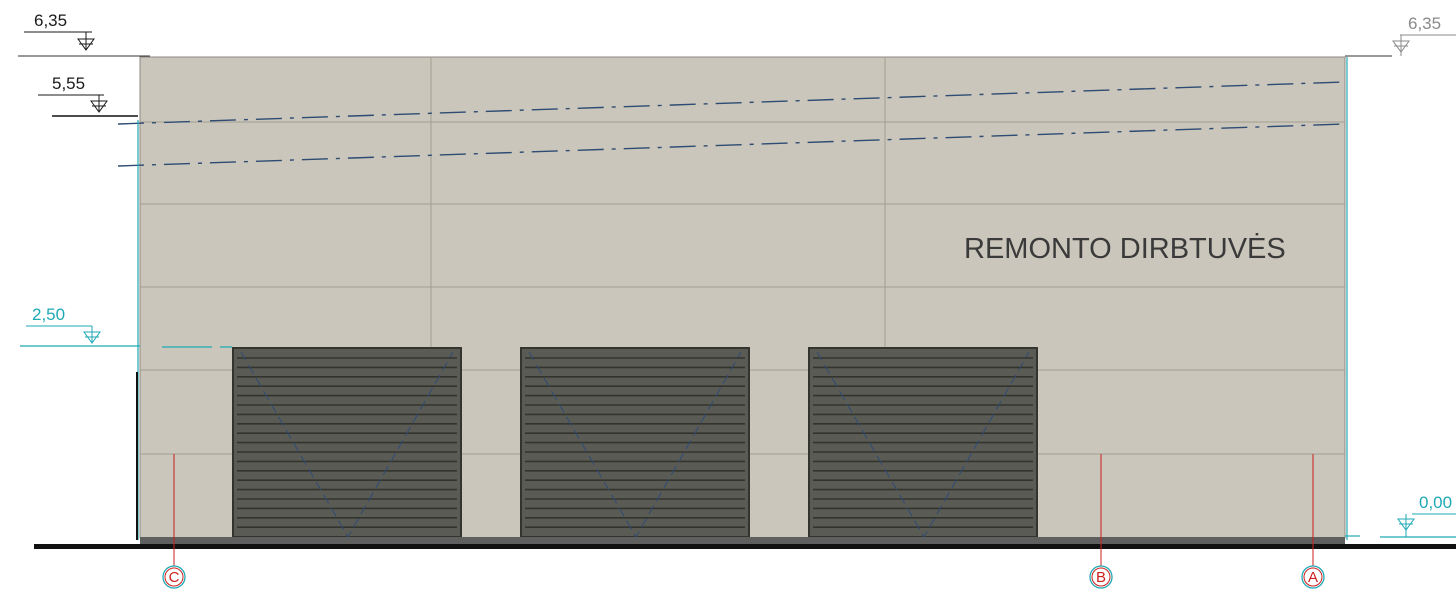  Describe the element at coordinates (742, 540) in the screenshot. I see `plinth` at that location.